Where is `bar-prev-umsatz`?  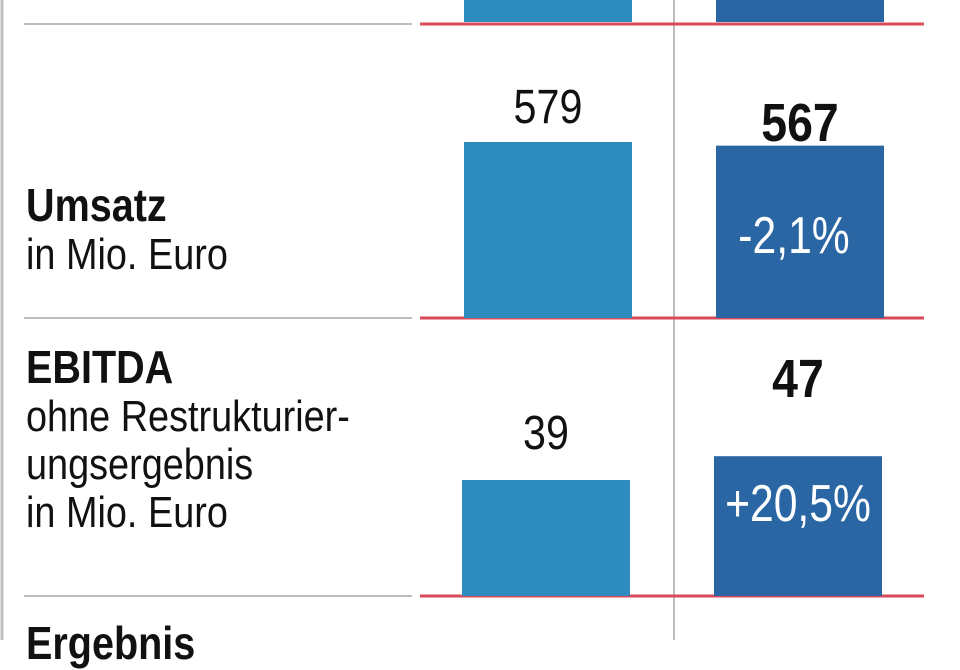
bar-prev-umsatz is located at coordinates (548, 230).